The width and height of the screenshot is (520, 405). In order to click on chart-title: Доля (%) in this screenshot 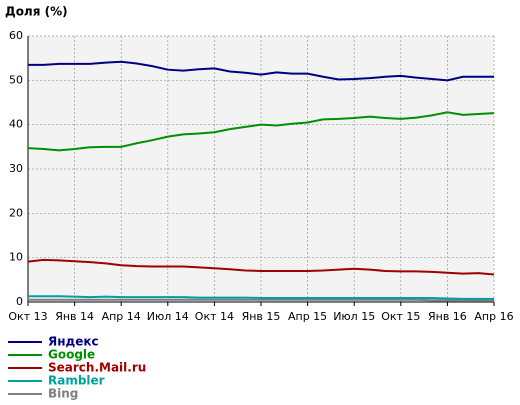, I will do `click(36, 12)`.